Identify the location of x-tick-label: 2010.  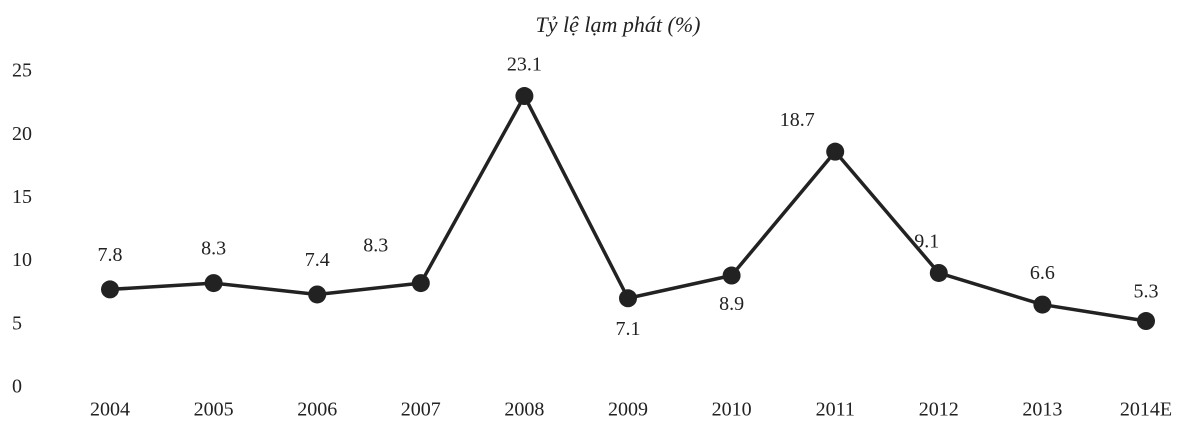
(732, 410).